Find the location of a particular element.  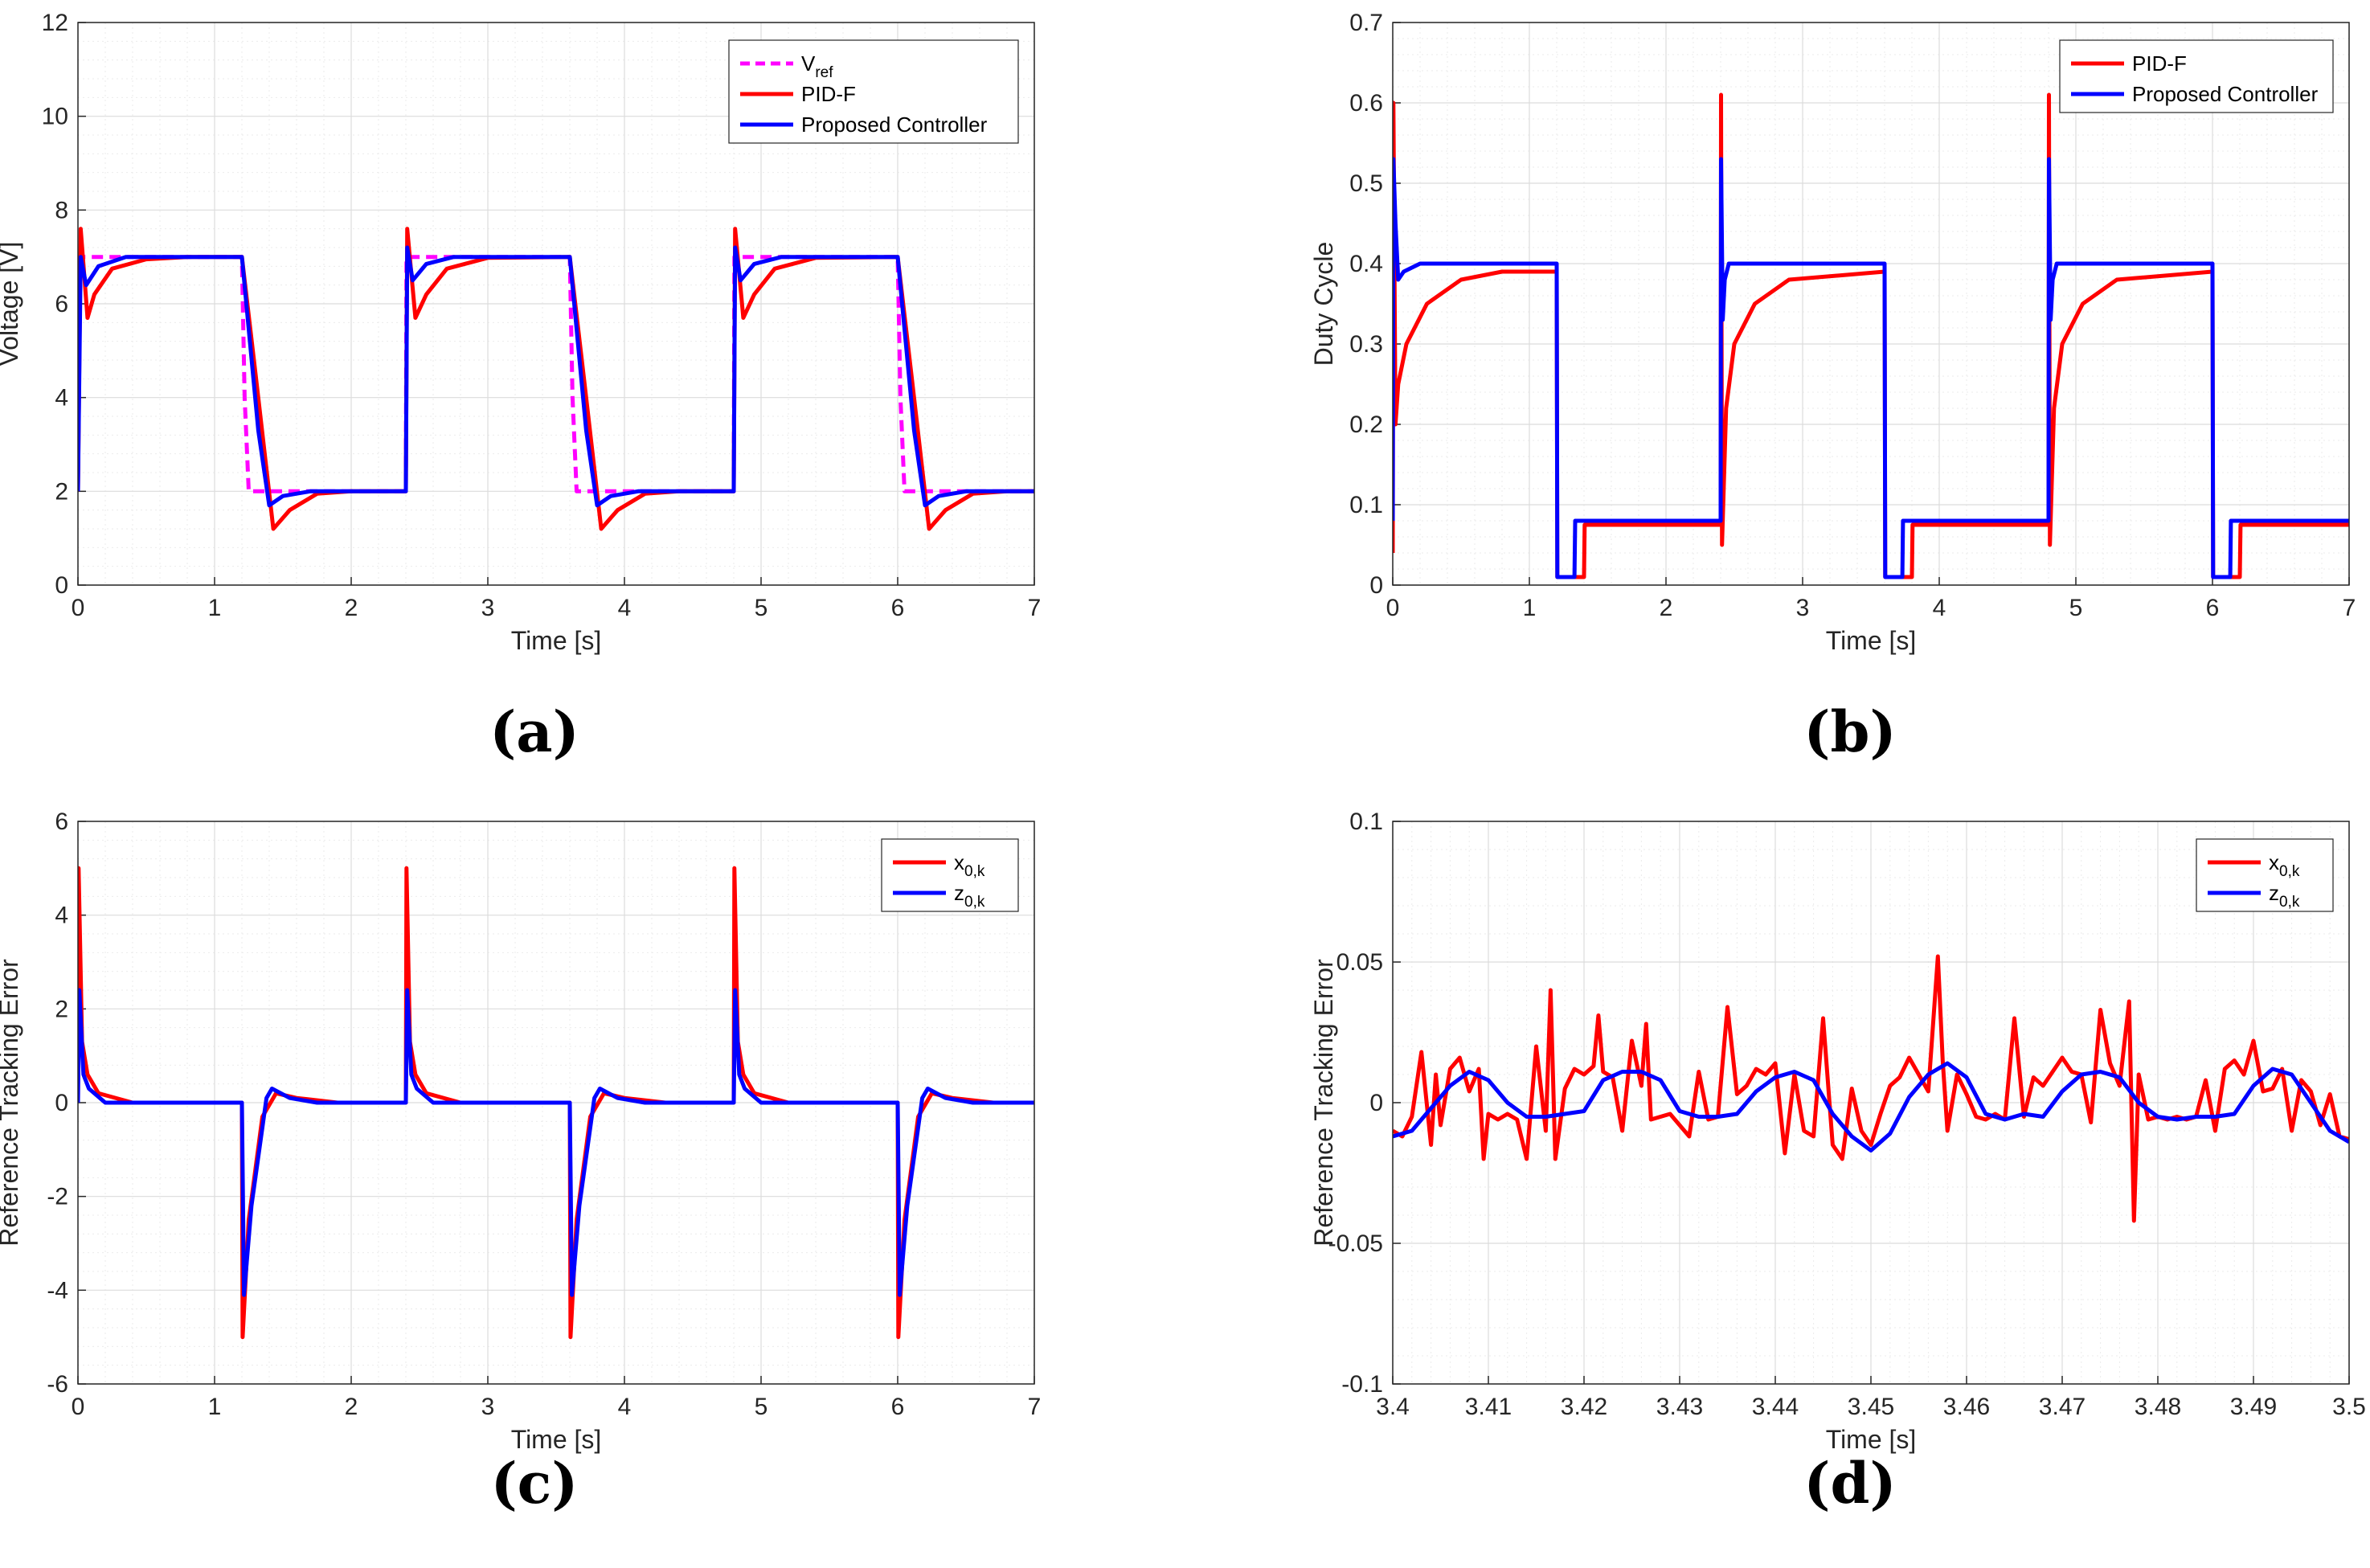

y-tick-label: 0.7 is located at coordinates (1366, 23).